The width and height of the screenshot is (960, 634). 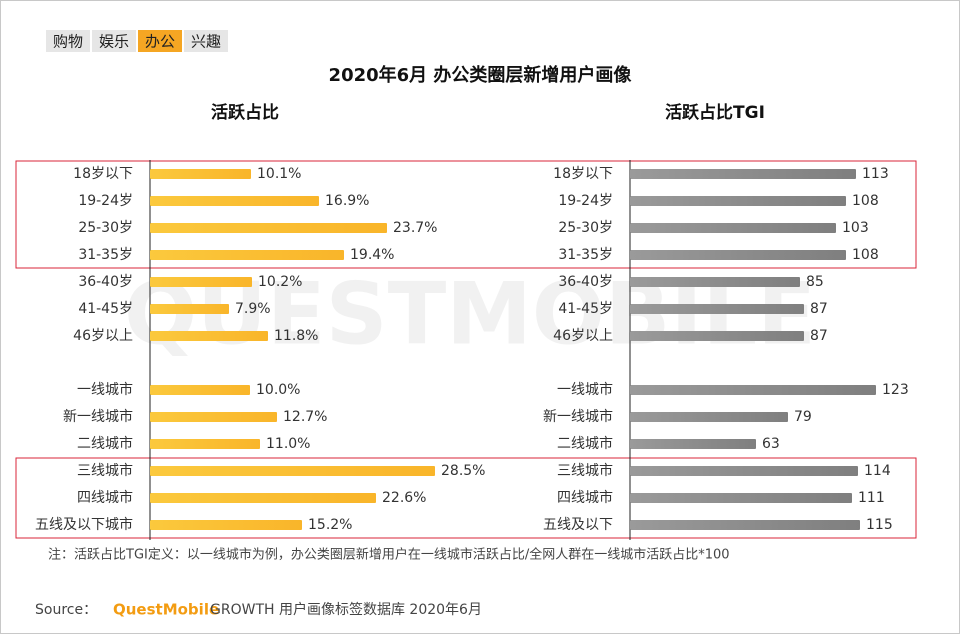 I want to click on value-label: 15.2%, so click(x=330, y=525).